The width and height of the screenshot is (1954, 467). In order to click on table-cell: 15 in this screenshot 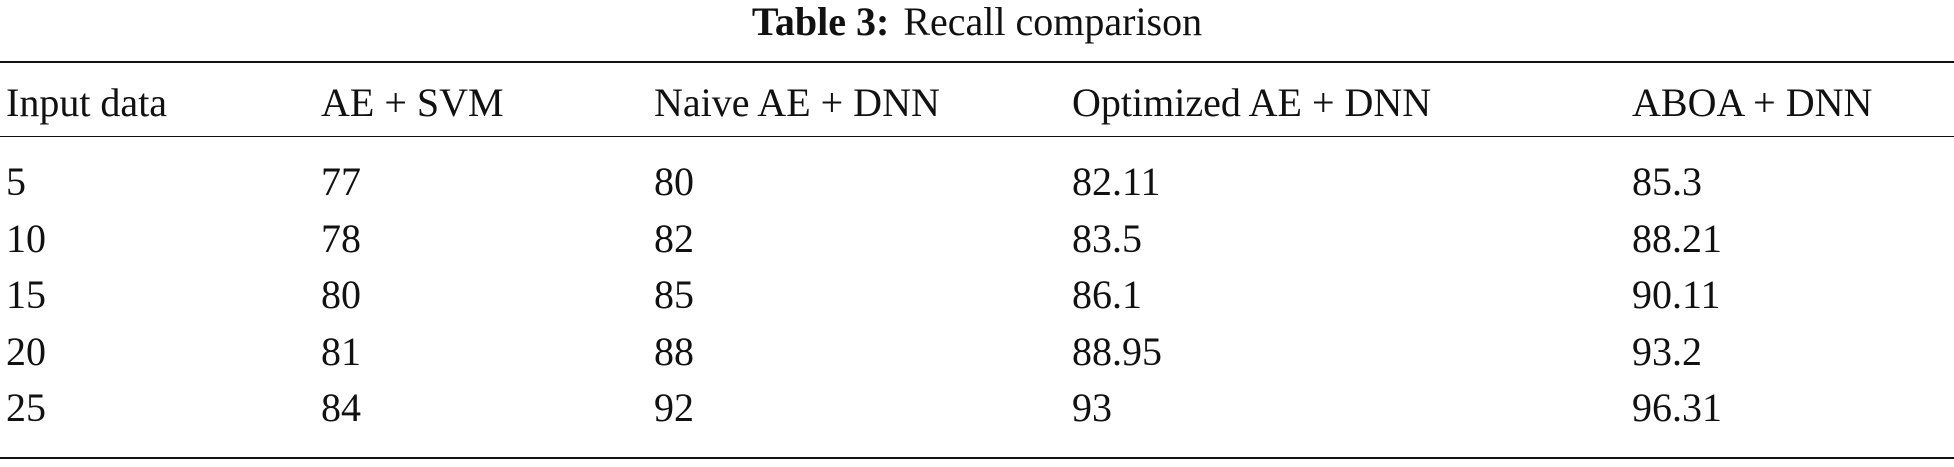, I will do `click(26, 294)`.